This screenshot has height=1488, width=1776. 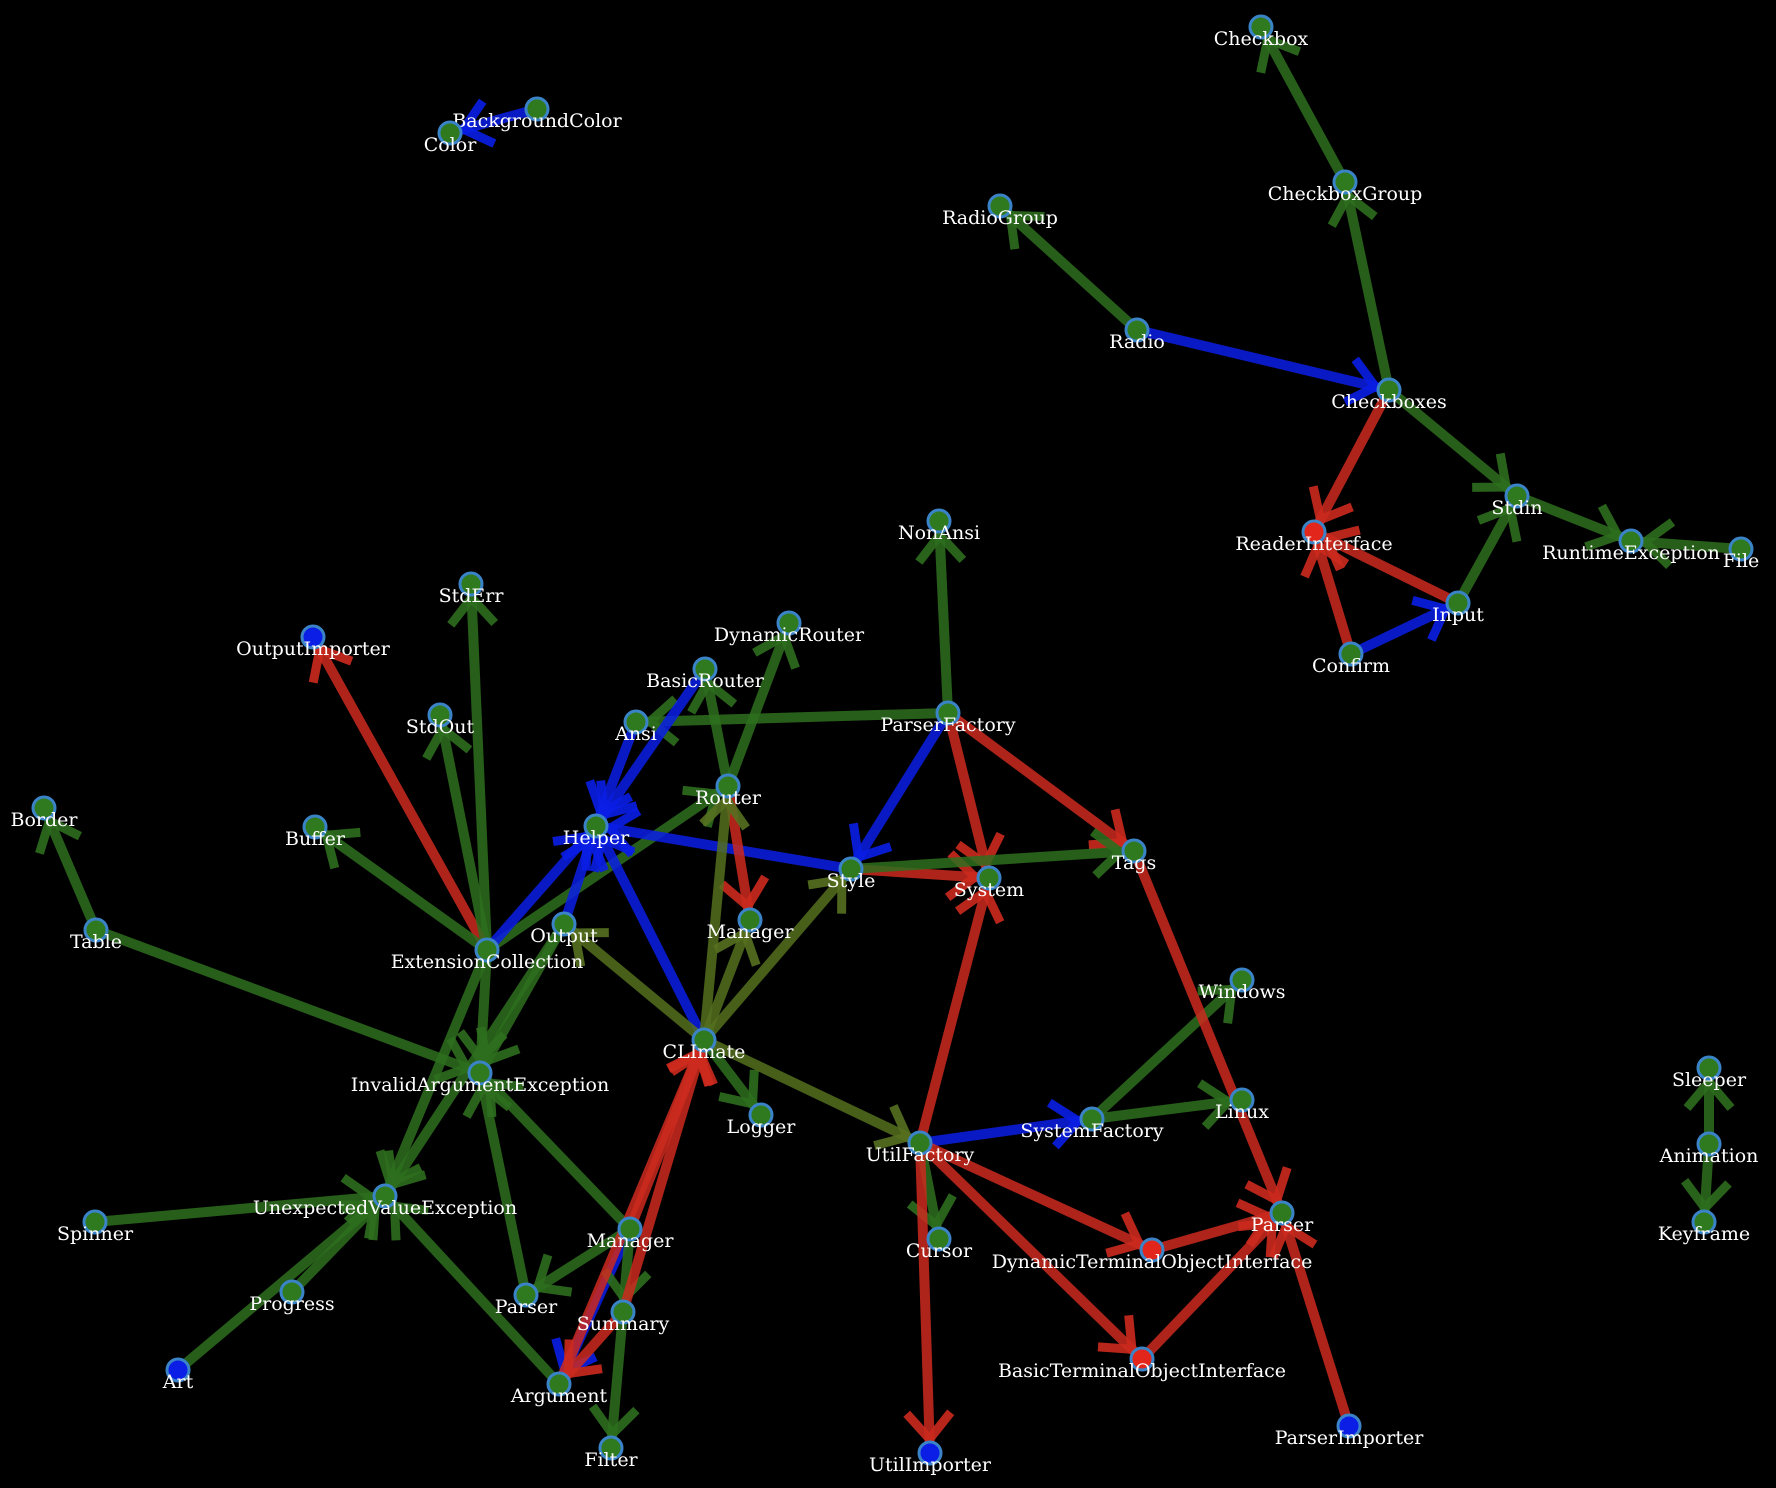 I want to click on node-label: Spinner, so click(x=95, y=1234).